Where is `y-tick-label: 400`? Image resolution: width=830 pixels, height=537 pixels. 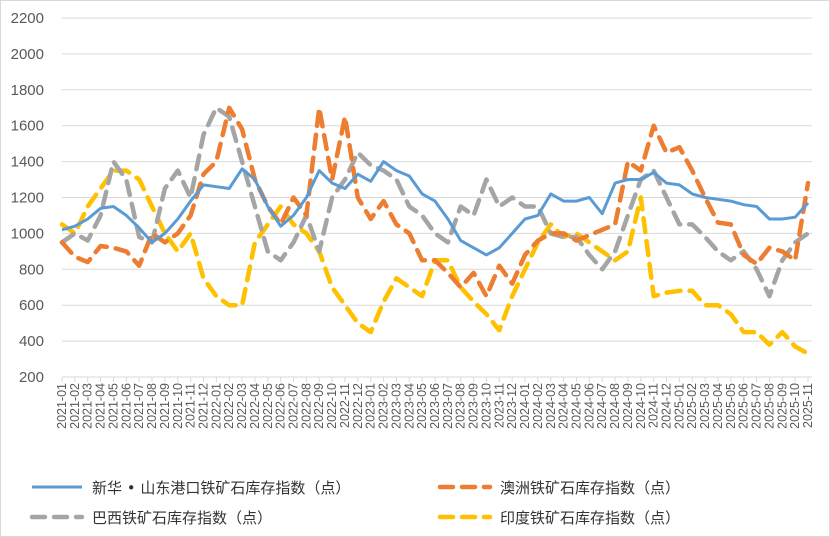
y-tick-label: 400 is located at coordinates (31, 341).